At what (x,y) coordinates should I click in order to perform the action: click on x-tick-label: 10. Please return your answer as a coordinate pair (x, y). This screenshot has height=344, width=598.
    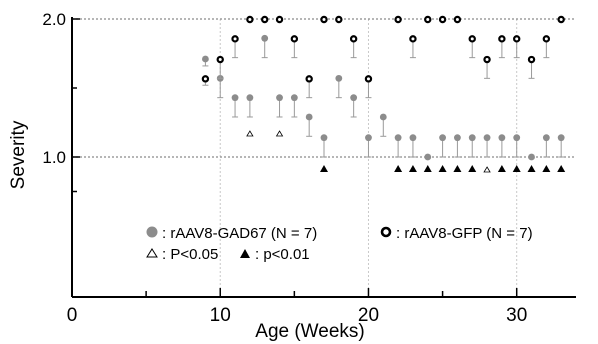
    Looking at the image, I should click on (220, 315).